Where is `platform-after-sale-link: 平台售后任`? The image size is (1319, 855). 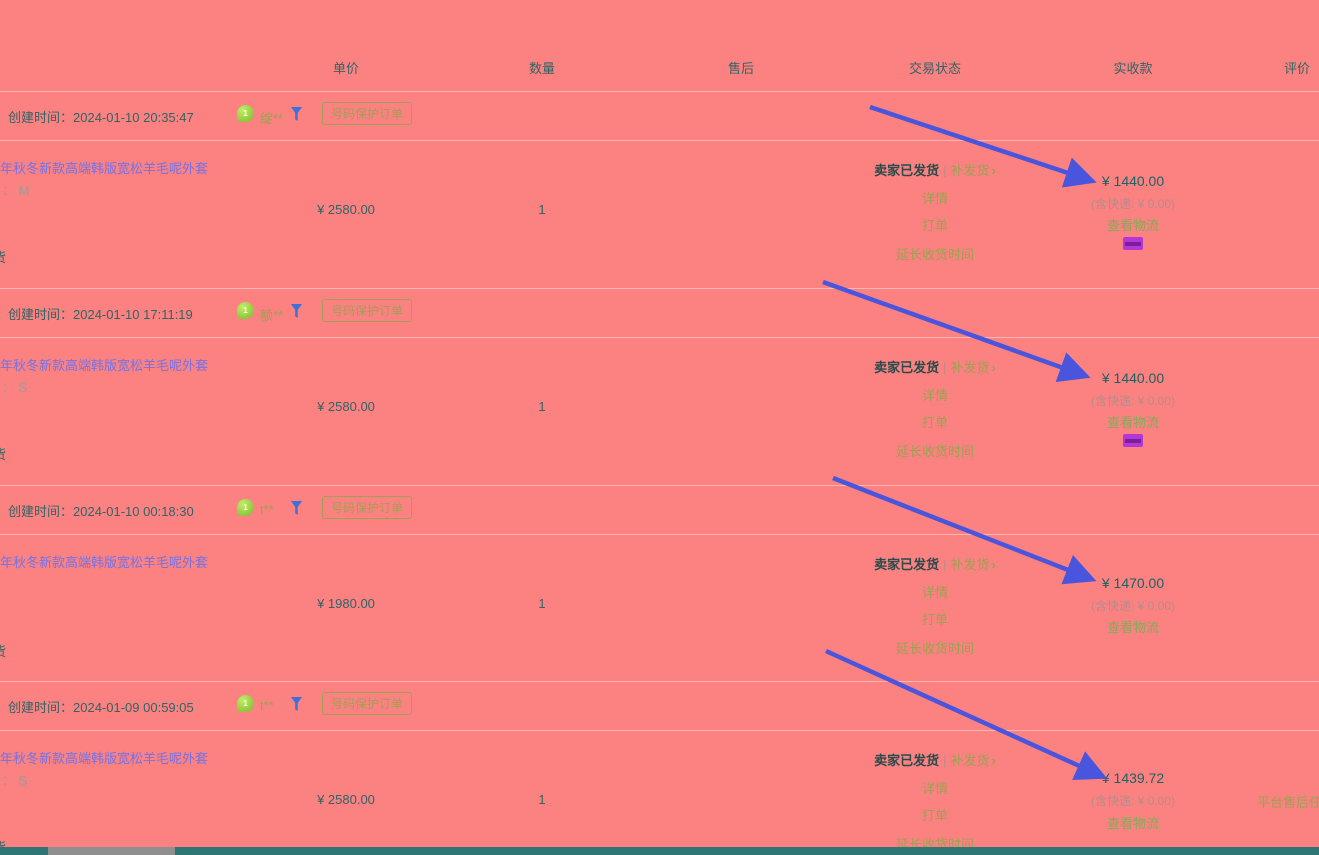
platform-after-sale-link: 平台售后任 is located at coordinates (1288, 802).